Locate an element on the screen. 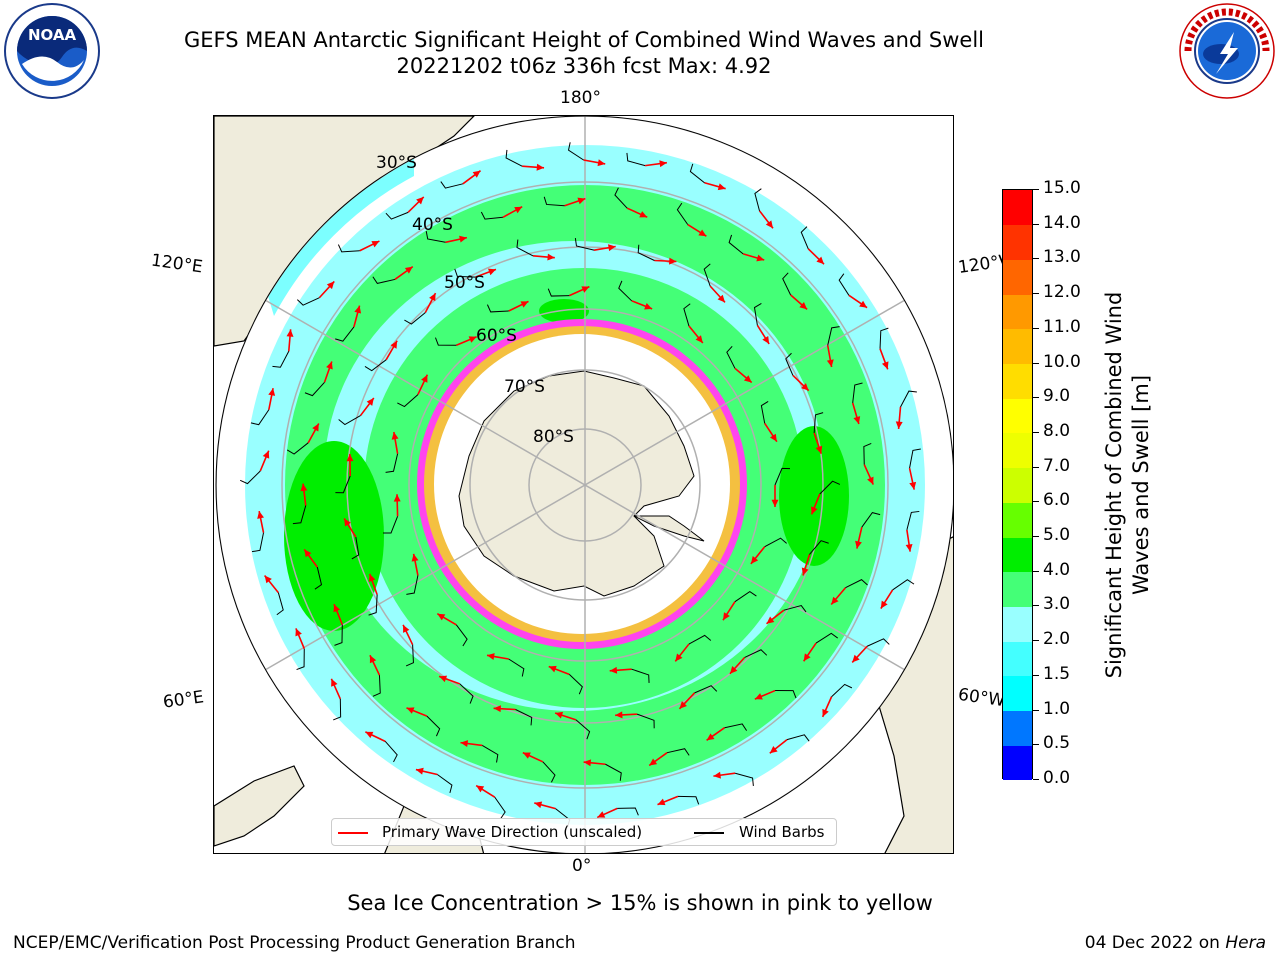  nws-logo is located at coordinates (1227, 51).